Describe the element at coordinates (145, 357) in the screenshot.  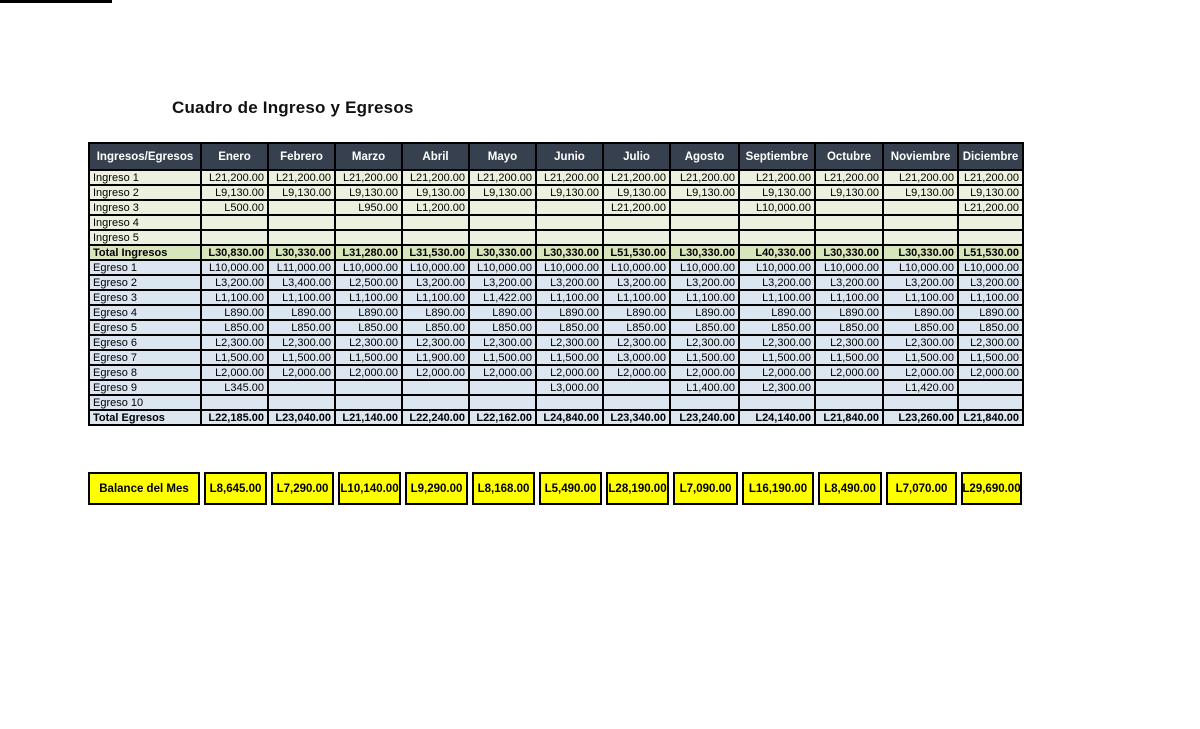
I see `row-label: Egreso 7` at that location.